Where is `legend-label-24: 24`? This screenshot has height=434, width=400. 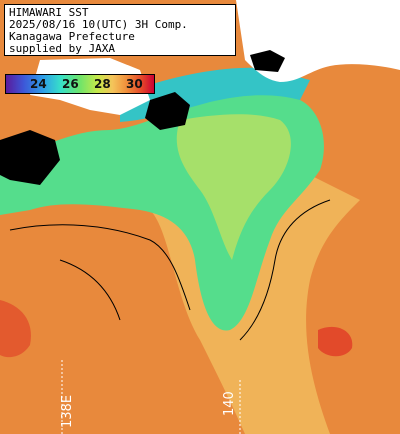
legend-label-24: 24 is located at coordinates (38, 84).